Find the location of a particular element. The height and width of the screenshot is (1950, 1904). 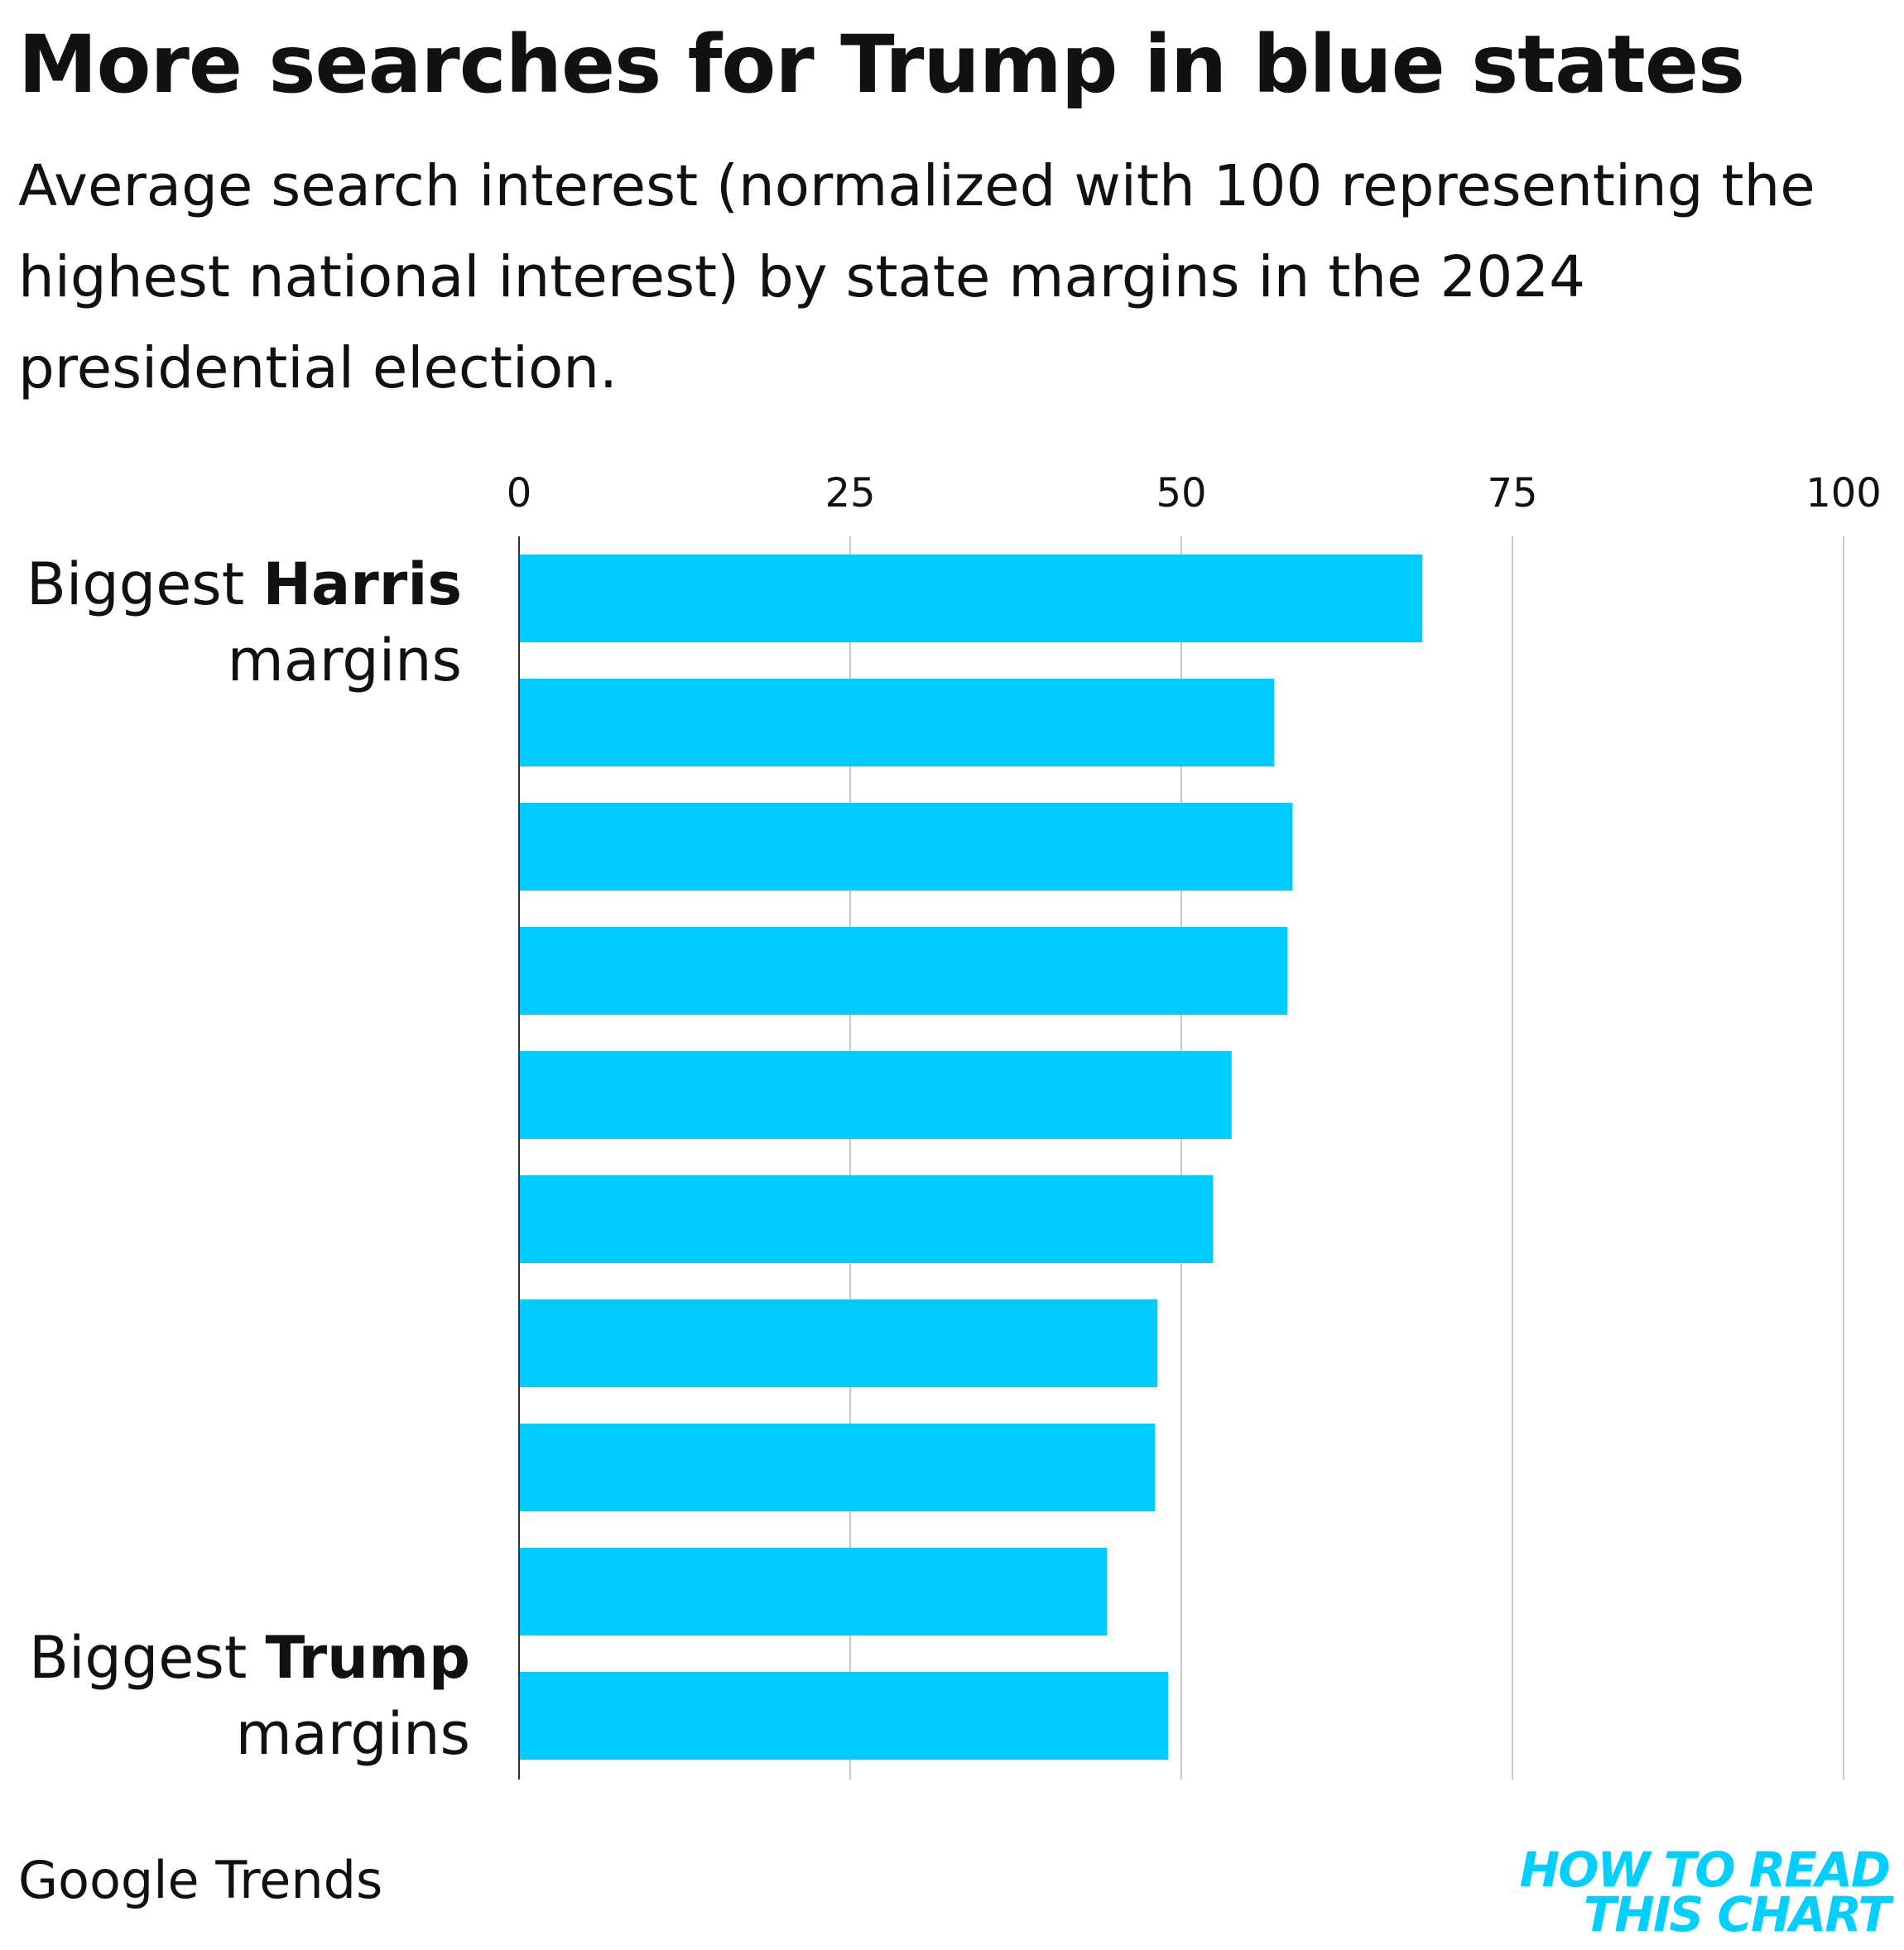

top-group-label: Biggest Harris margins is located at coordinates (244, 622).